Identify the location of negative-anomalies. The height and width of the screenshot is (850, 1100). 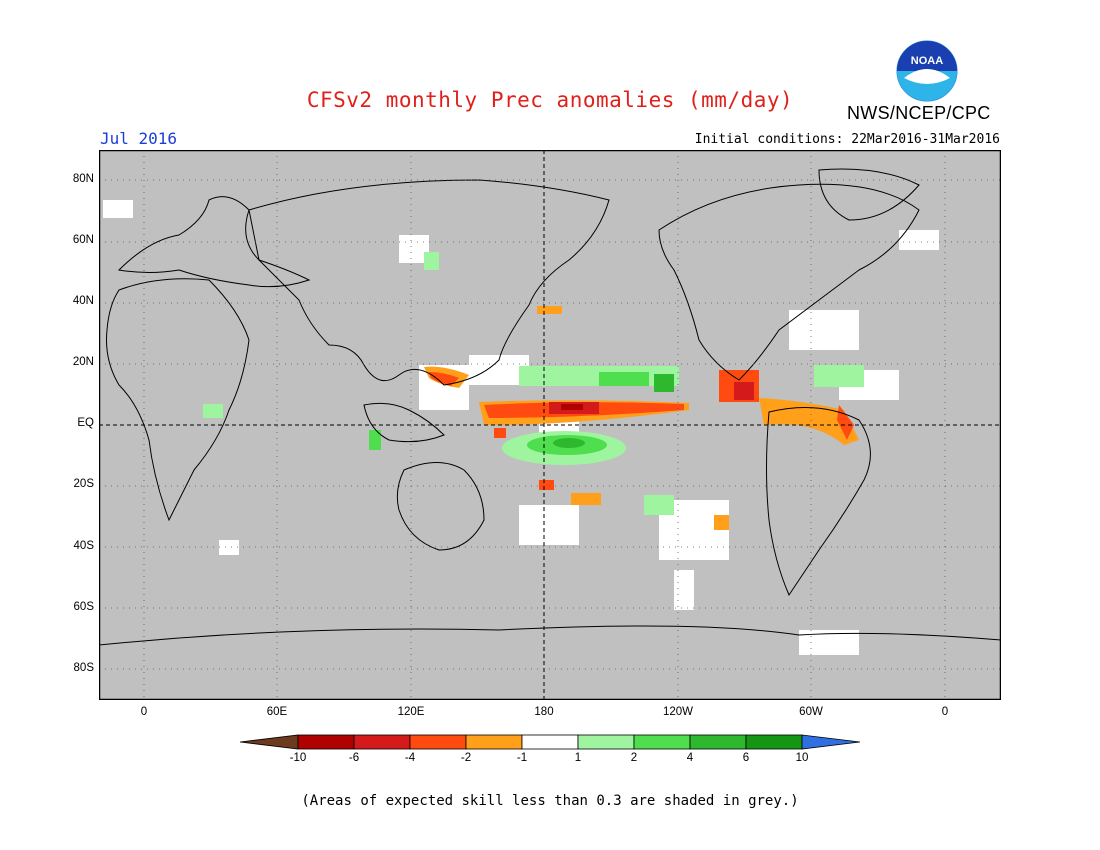
(641, 418).